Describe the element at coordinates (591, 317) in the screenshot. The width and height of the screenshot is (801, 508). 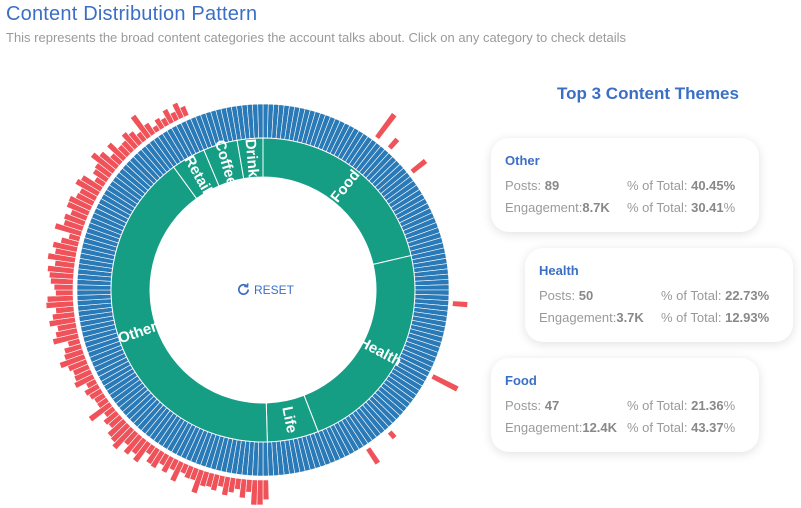
I see `engagement-stat: Engagement:3.7K` at that location.